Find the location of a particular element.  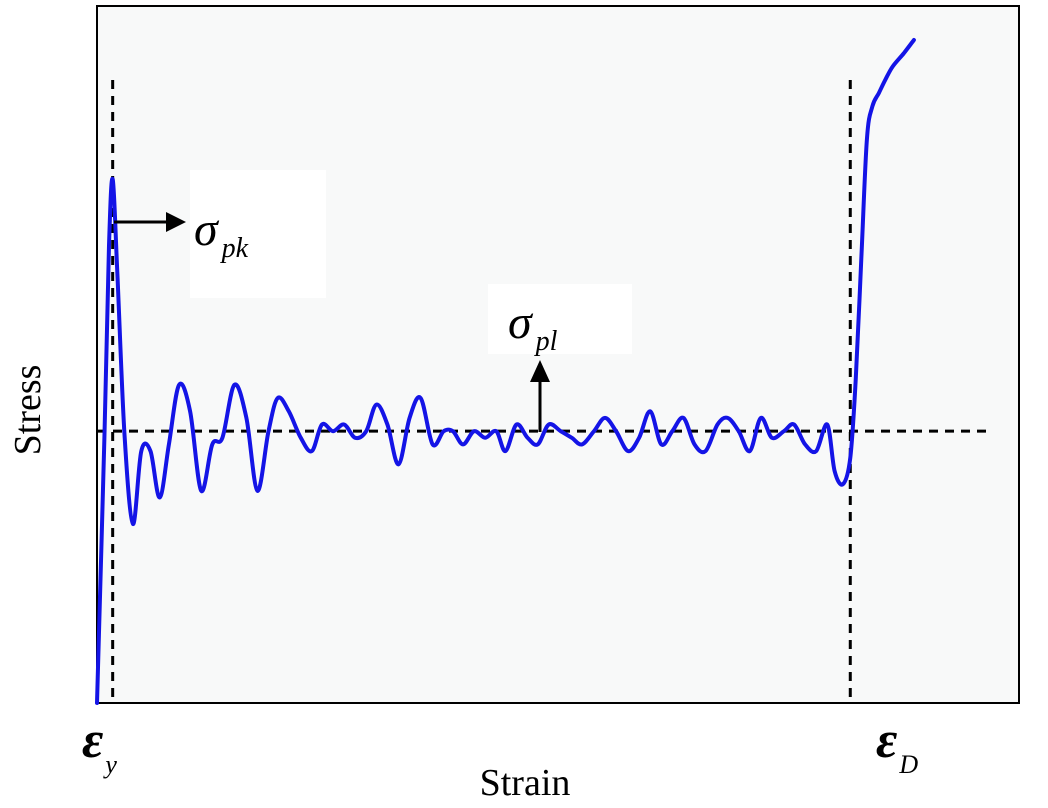

peak-label-box is located at coordinates (258, 234).